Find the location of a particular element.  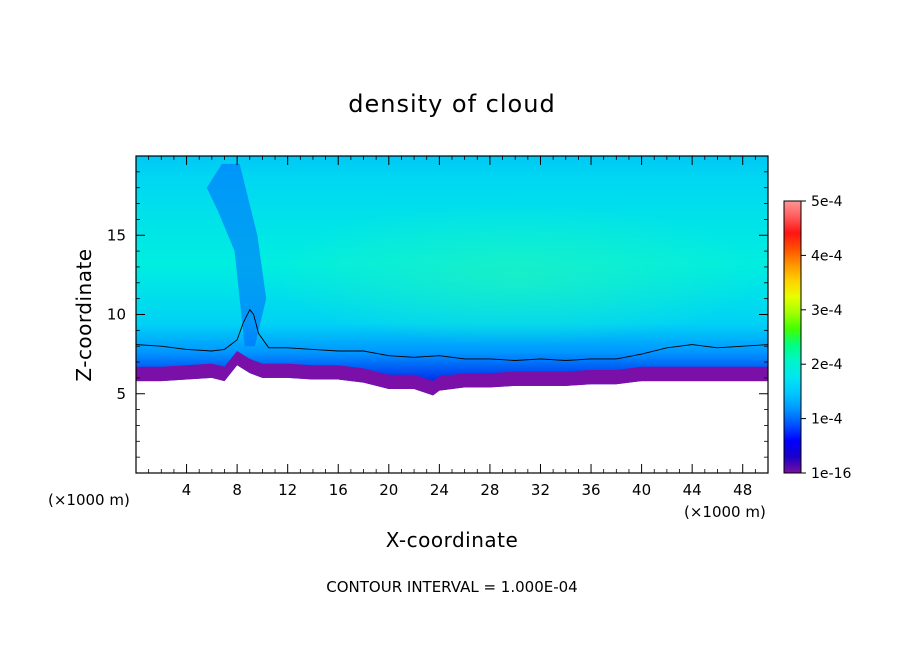

y-axis-title: Z-coordinate is located at coordinates (84, 314).